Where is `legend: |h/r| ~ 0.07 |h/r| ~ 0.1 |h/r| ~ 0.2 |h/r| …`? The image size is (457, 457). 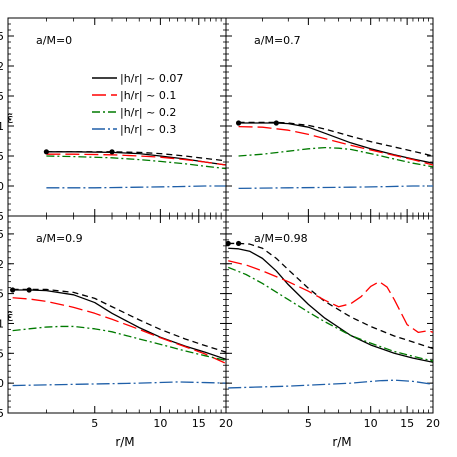
legend: |h/r| ~ 0.07 |h/r| ~ 0.1 |h/r| ~ 0.2 |h/r| … is located at coordinates (137, 104).